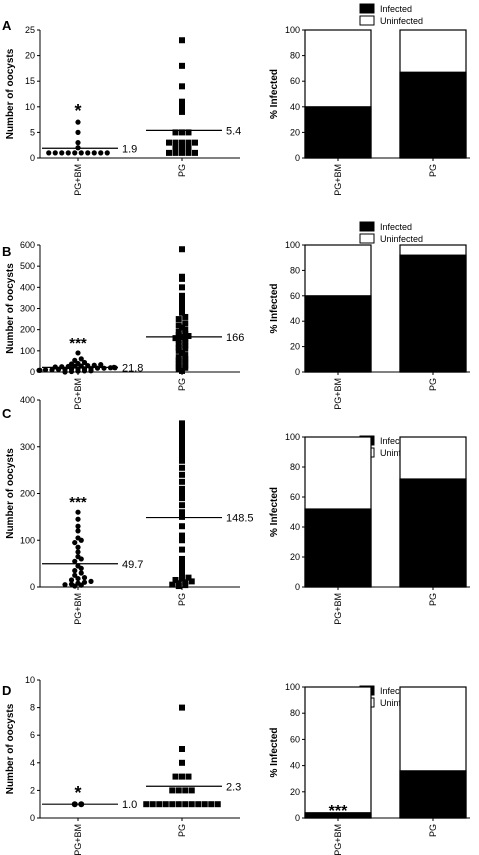 This screenshot has height=855, width=479. What do you see at coordinates (32, 790) in the screenshot?
I see `y-tick-label: 2` at bounding box center [32, 790].